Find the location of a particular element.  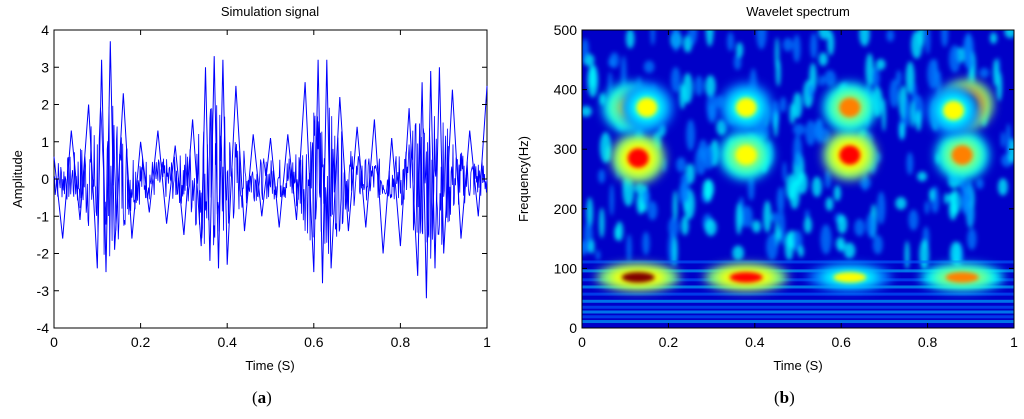

chart-title: Simulation signal is located at coordinates (270, 11).